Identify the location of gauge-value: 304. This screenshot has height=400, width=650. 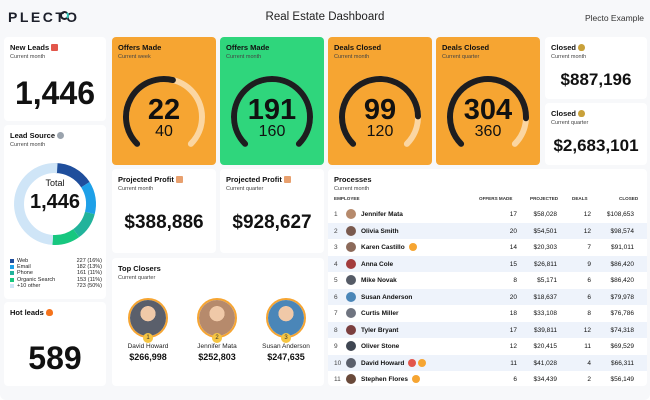
(488, 110).